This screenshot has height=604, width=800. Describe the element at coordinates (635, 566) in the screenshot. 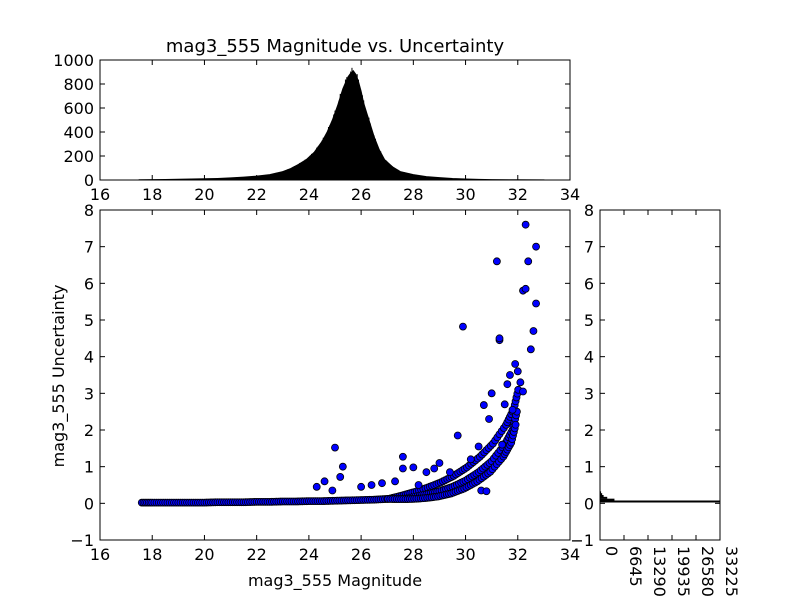

I see `x-tick-label: 6645` at that location.